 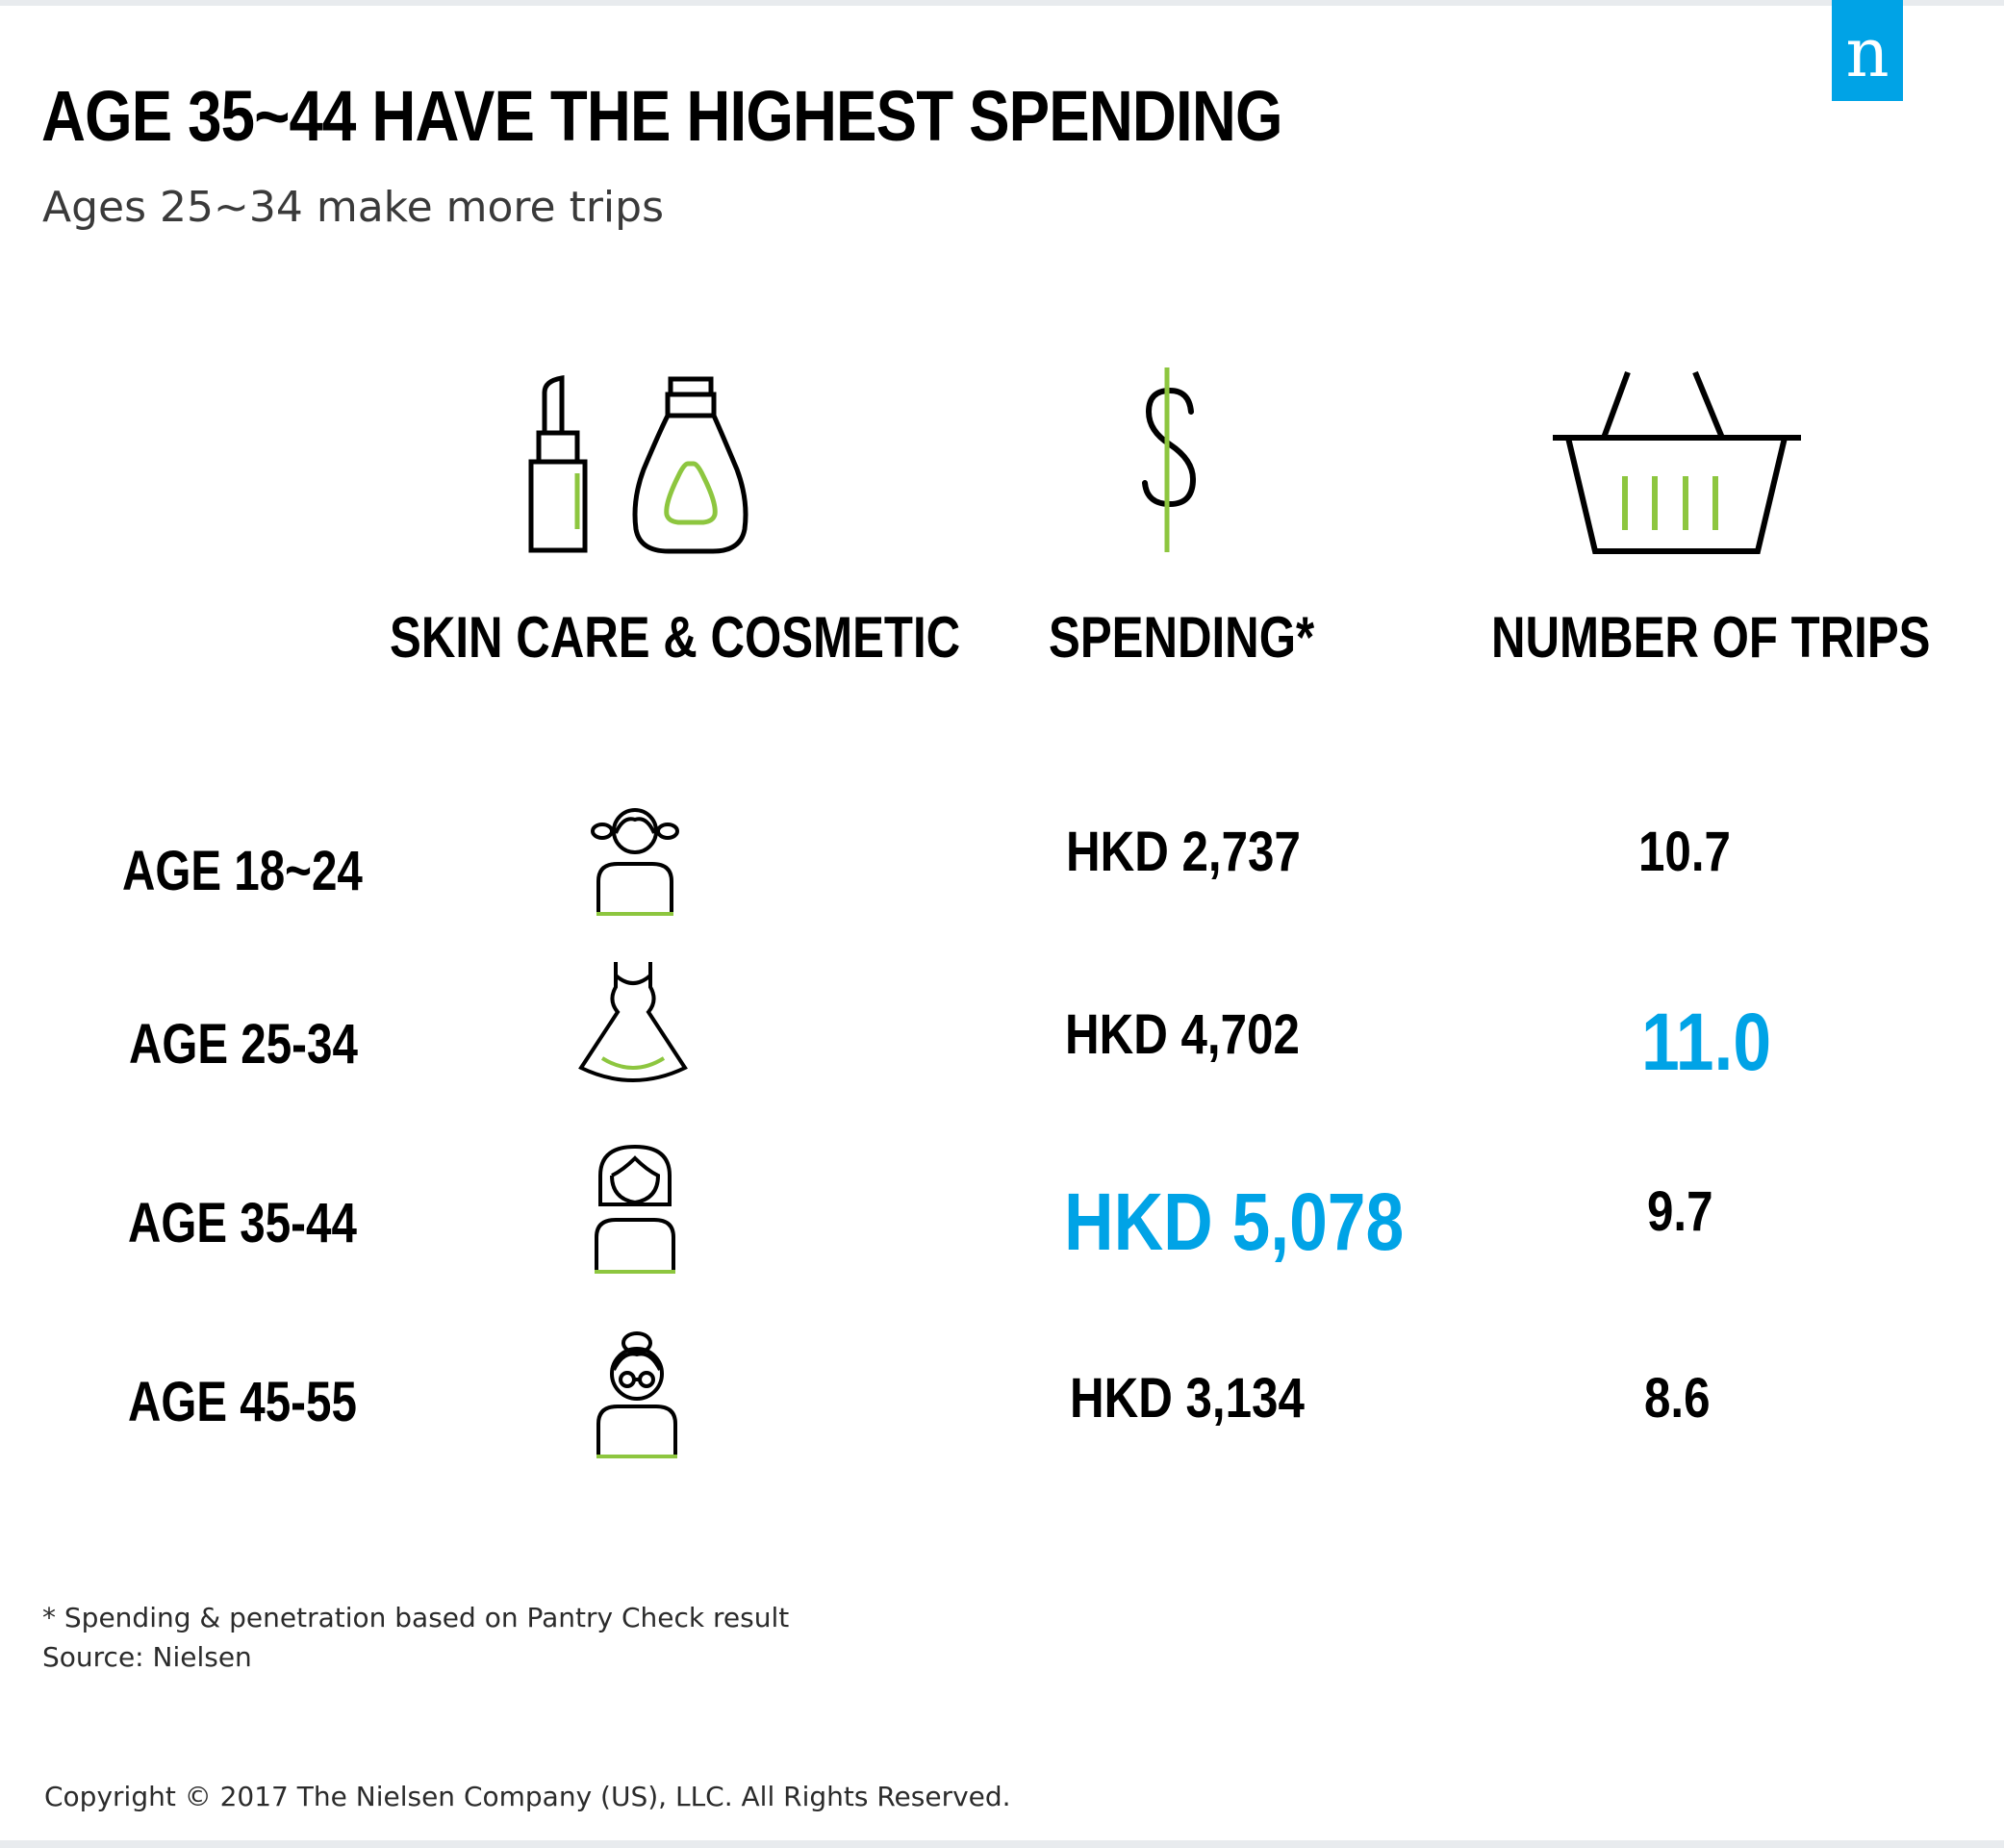 I want to click on nielsen-logo: n, so click(x=1868, y=50).